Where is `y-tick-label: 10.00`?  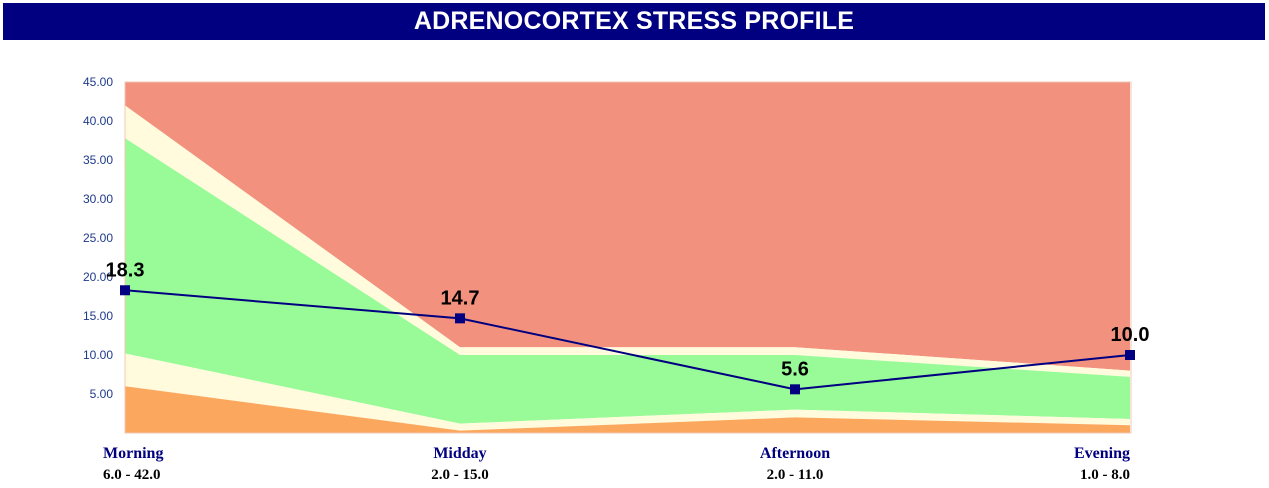 y-tick-label: 10.00 is located at coordinates (98, 355).